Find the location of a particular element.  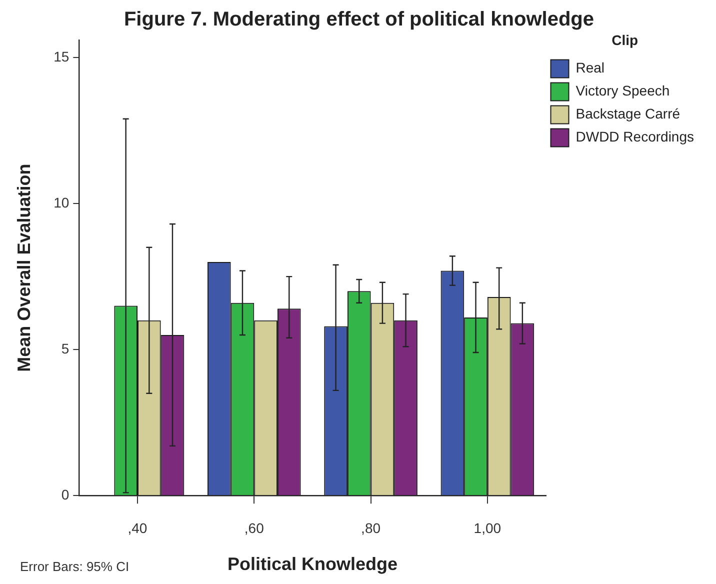

x-tick-label: ,40 is located at coordinates (138, 528).